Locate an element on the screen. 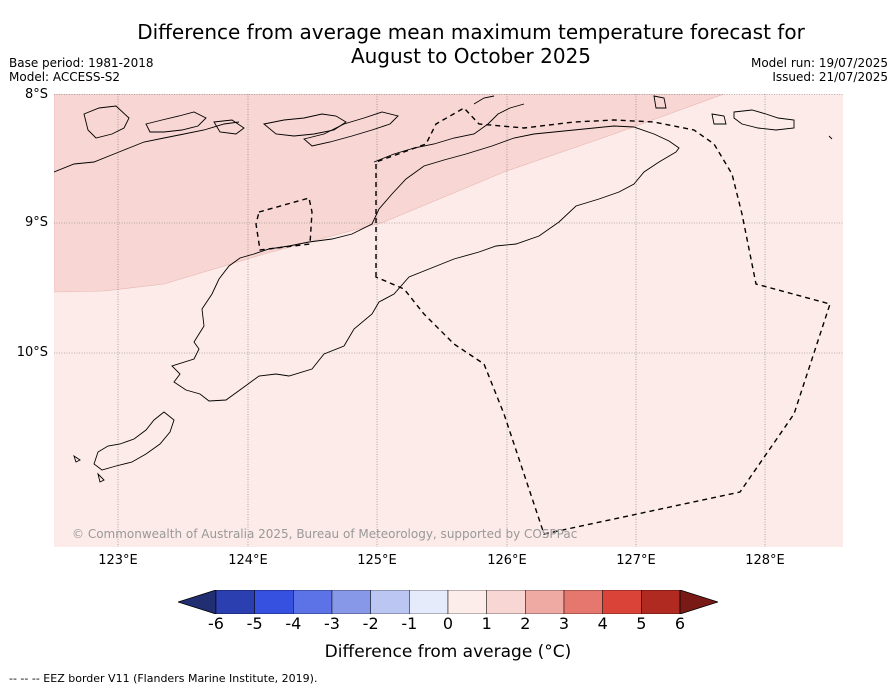  lon-label-123e: 123°E is located at coordinates (118, 560).